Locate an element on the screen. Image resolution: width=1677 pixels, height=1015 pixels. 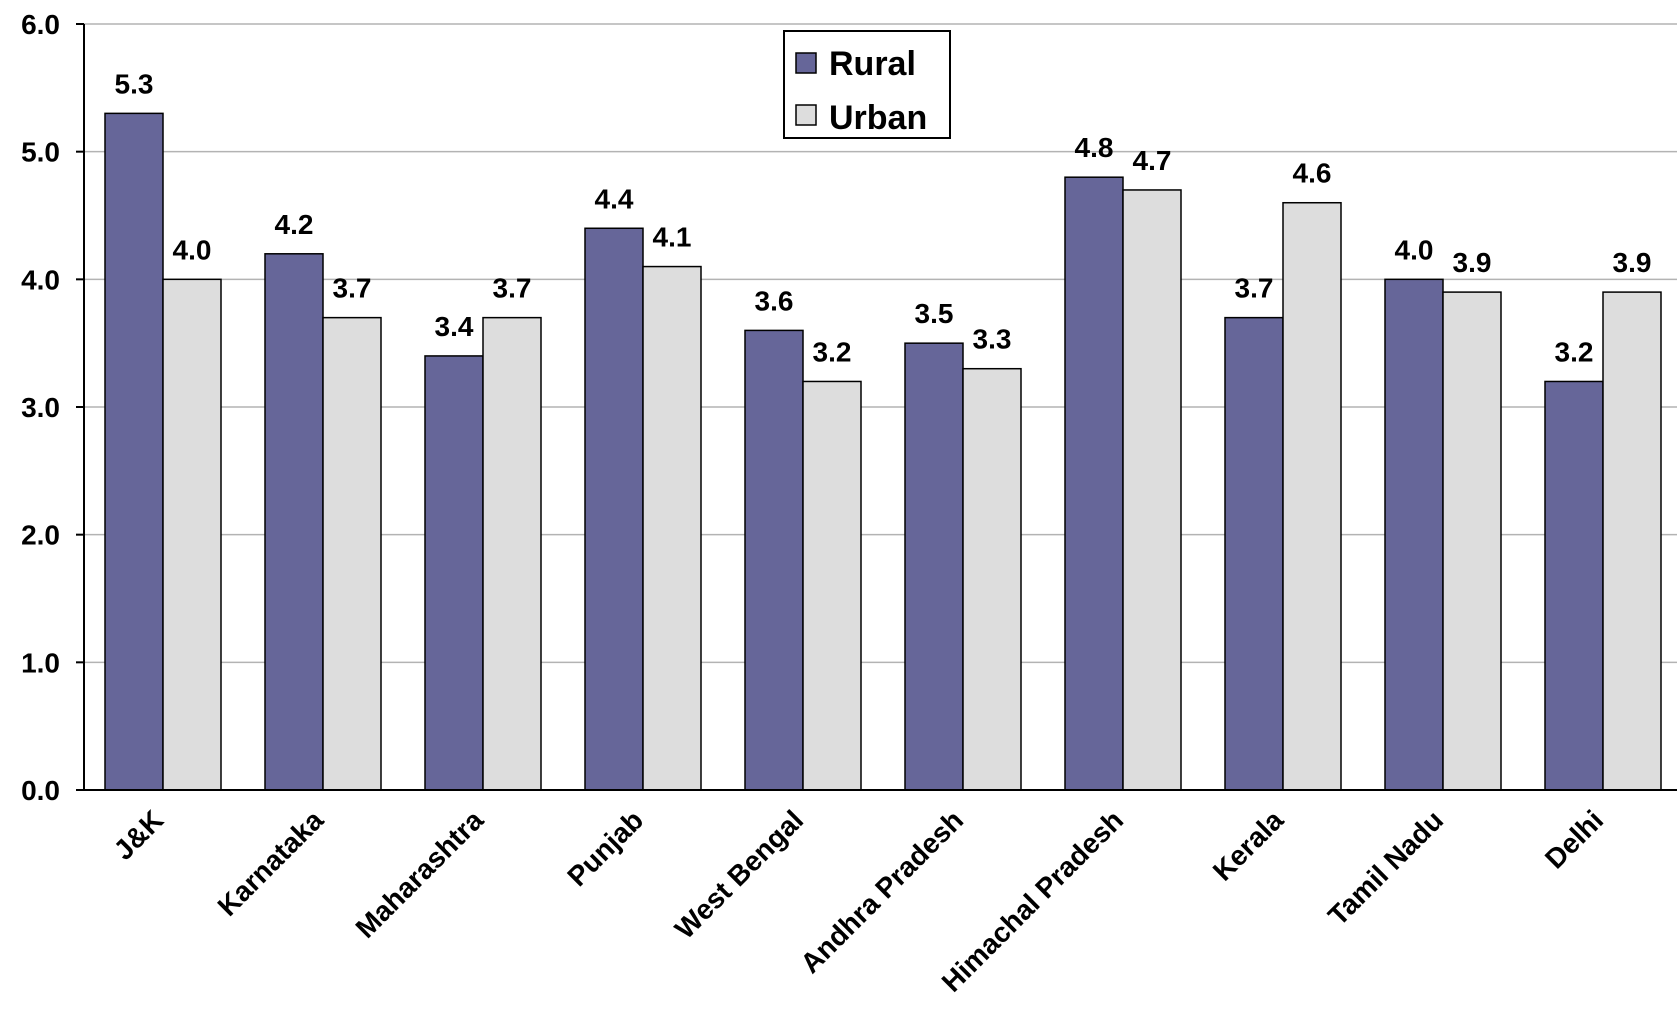
data-label-urban-tamil-nadu: 3.9 is located at coordinates (1472, 262).